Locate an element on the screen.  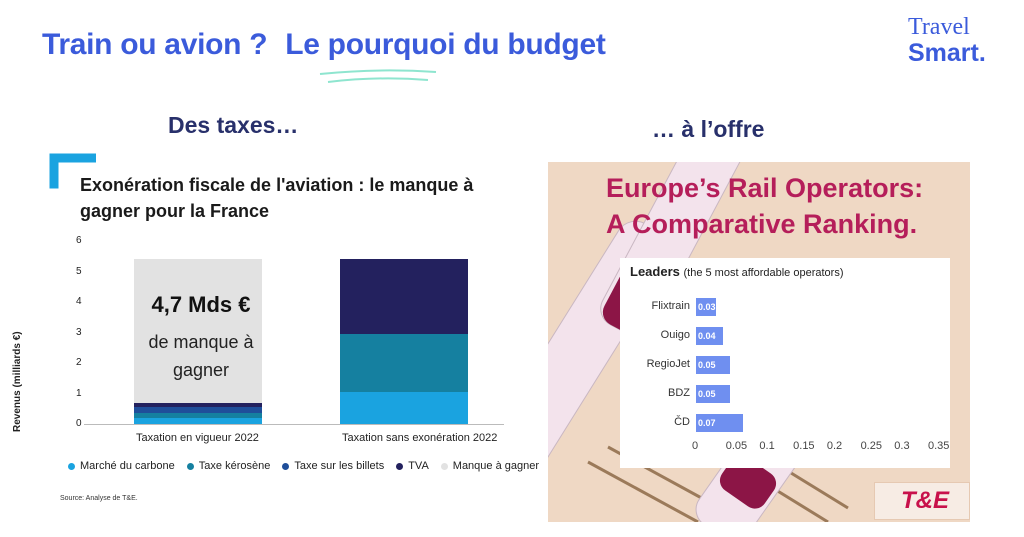
corner-bracket-decoration is located at coordinates (72, 171).